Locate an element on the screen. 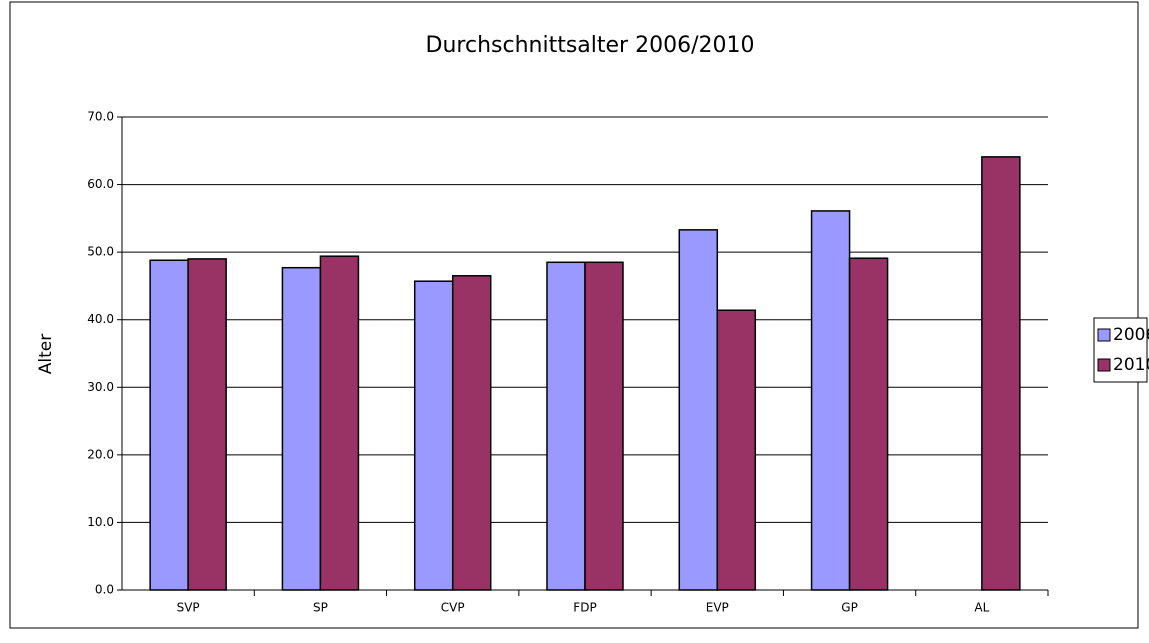 This screenshot has height=643, width=1149. x-tick-label: CVP is located at coordinates (453, 608).